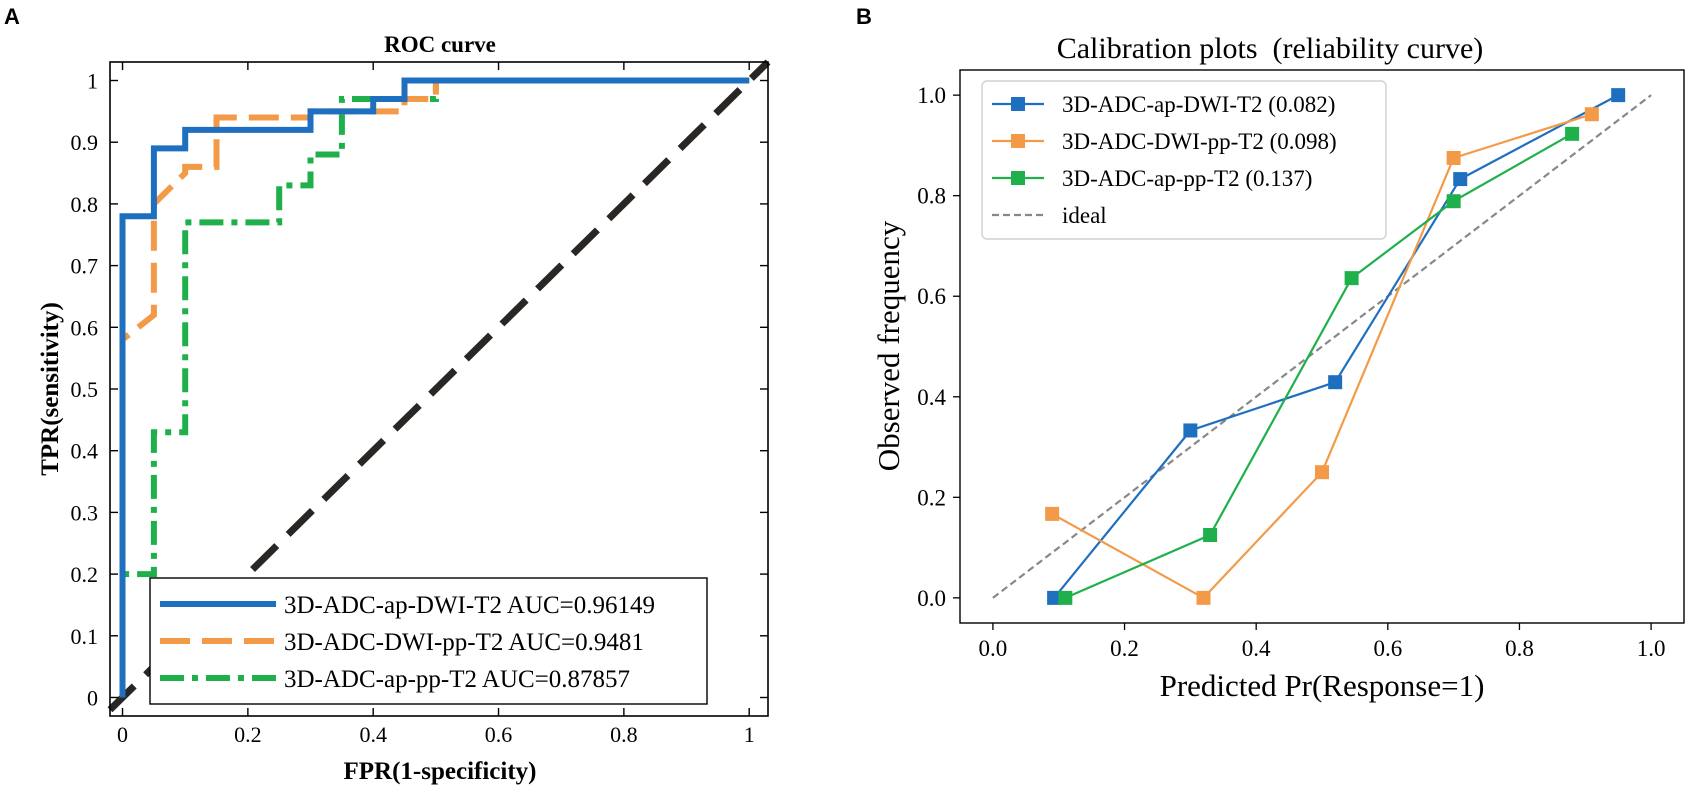  I want to click on cal-y-label: Observed frequency, so click(888, 345).